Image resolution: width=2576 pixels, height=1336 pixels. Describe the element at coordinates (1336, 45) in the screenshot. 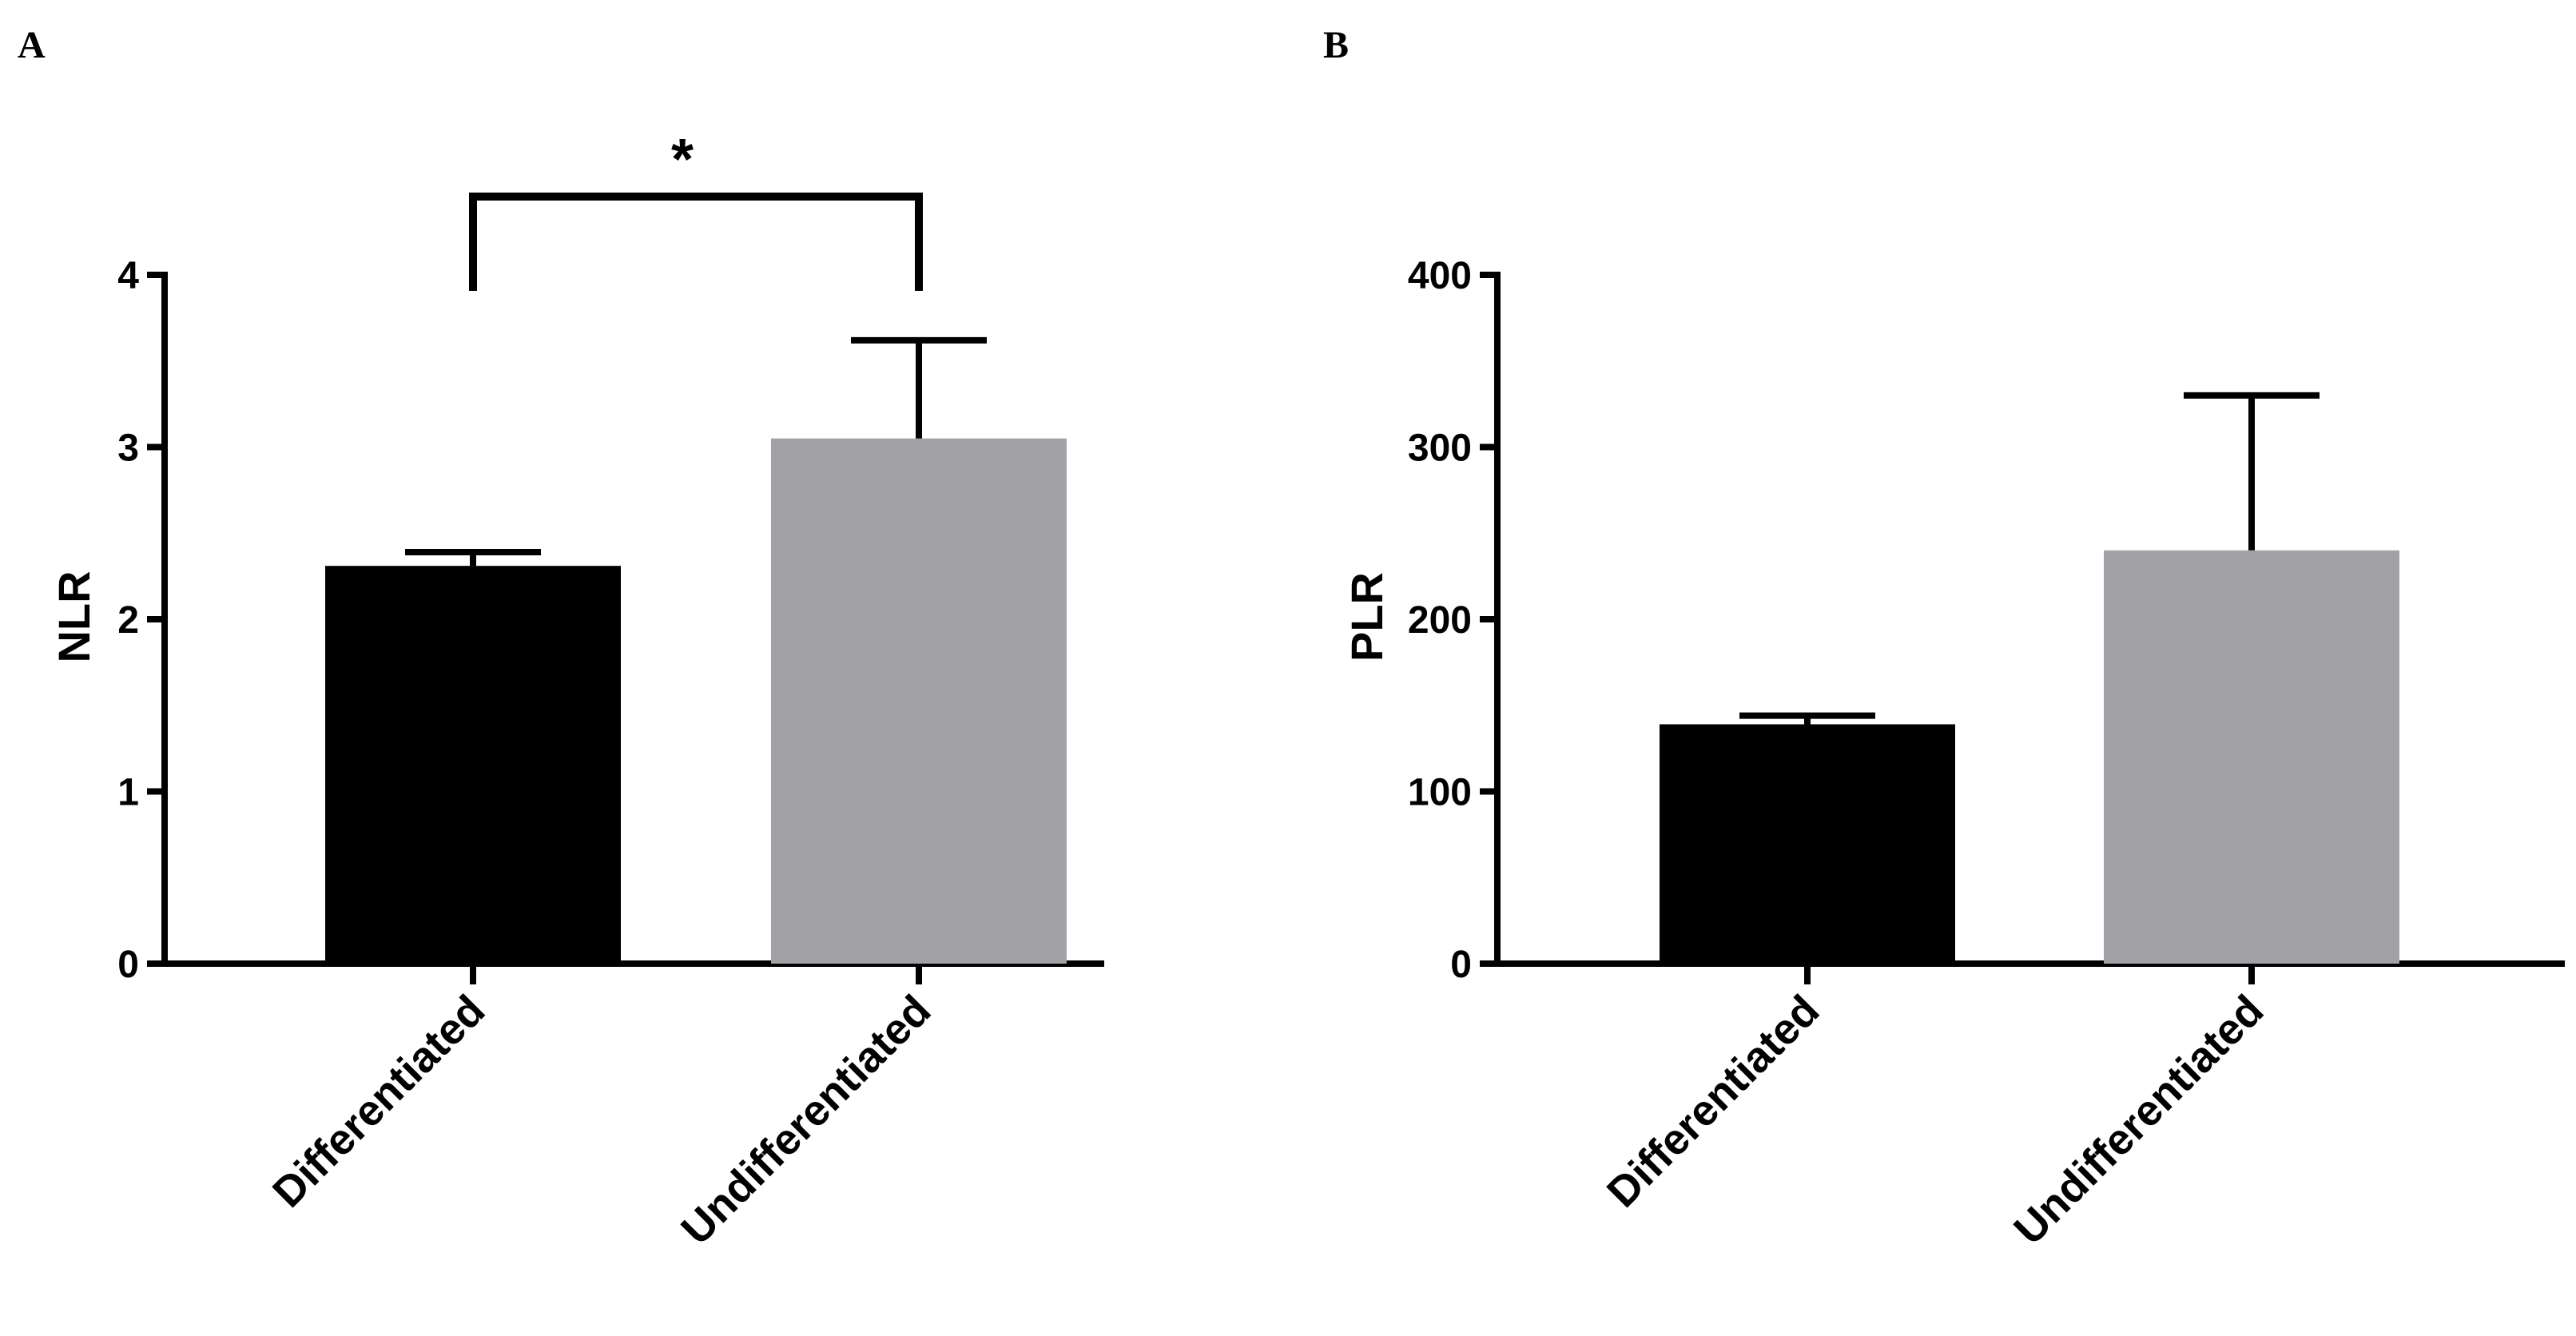

I see `panel-letter-b: B` at that location.